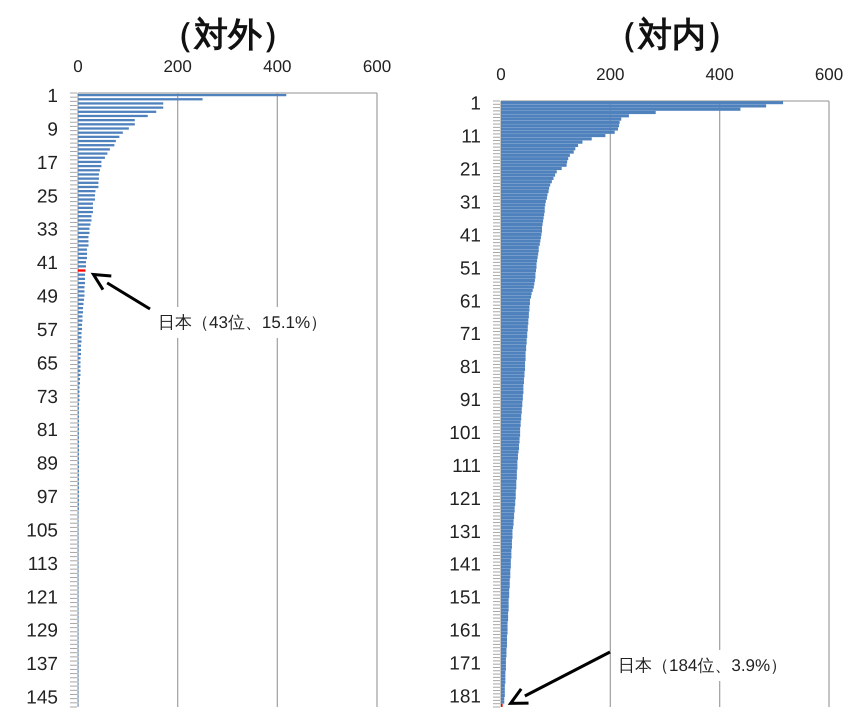 The image size is (864, 709). What do you see at coordinates (470, 367) in the screenshot?
I see `y-tick-label: 81` at bounding box center [470, 367].